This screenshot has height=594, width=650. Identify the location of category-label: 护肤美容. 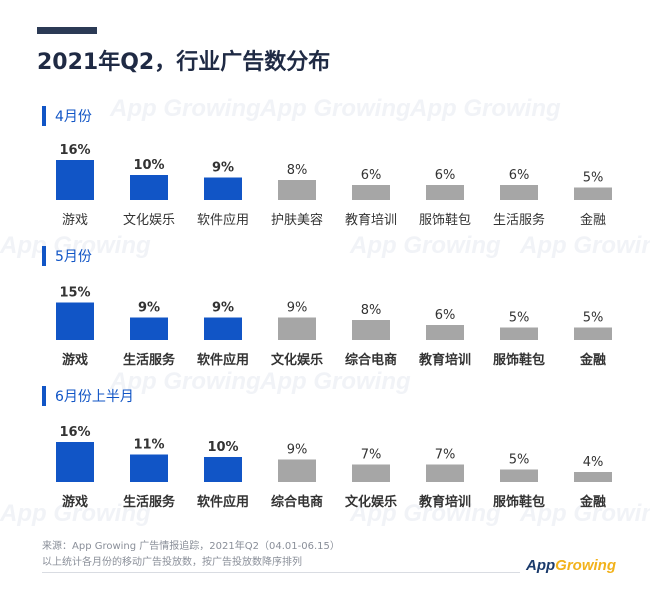
(297, 220).